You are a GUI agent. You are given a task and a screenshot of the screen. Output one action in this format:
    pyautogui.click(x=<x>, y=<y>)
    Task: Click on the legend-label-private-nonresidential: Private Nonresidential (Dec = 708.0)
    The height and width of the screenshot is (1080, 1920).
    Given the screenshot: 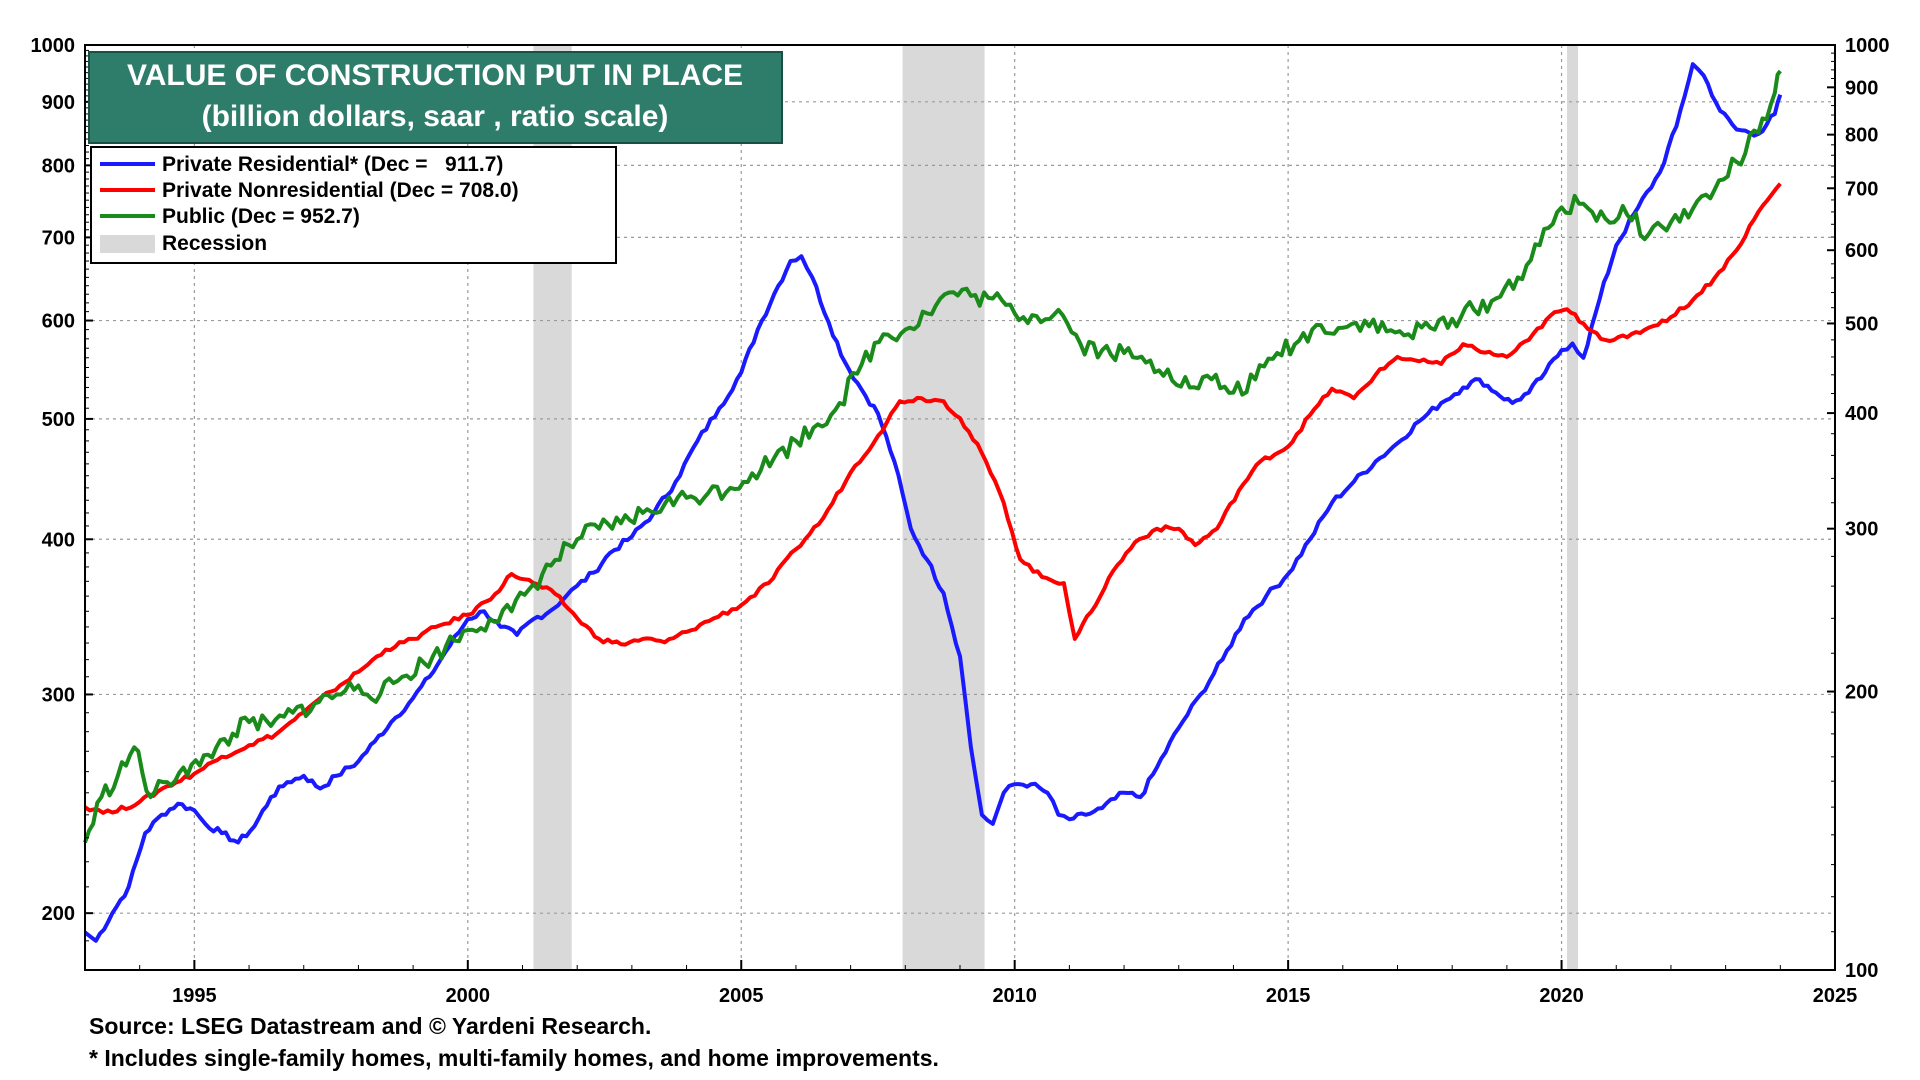 What is the action you would take?
    pyautogui.click(x=340, y=190)
    